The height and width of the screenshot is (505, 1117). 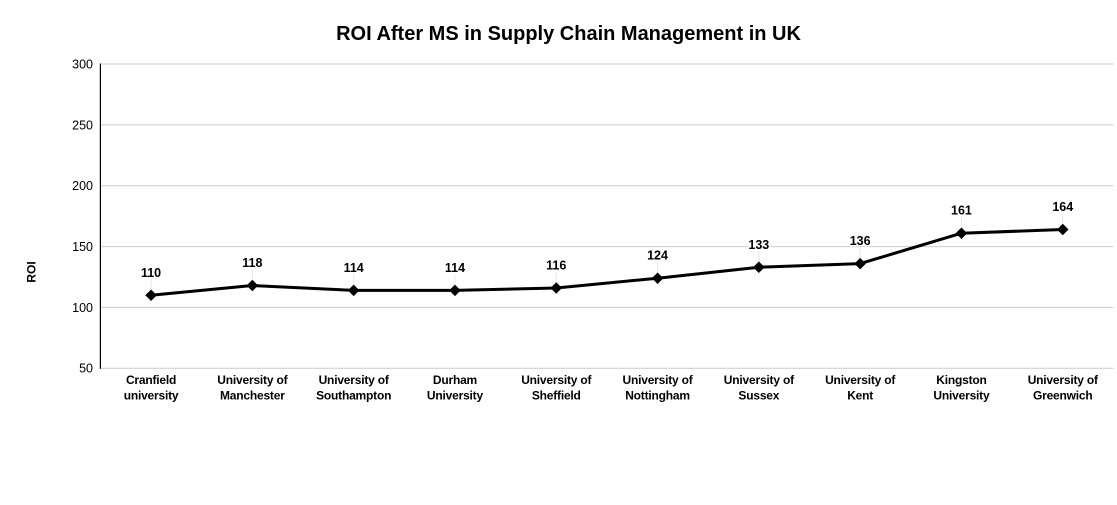 I want to click on svg-text: Kingston, so click(x=961, y=380).